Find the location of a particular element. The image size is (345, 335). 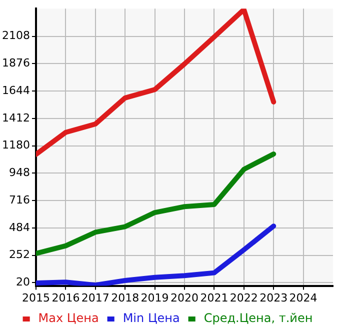

x-tick-label: 2016 is located at coordinates (66, 297).